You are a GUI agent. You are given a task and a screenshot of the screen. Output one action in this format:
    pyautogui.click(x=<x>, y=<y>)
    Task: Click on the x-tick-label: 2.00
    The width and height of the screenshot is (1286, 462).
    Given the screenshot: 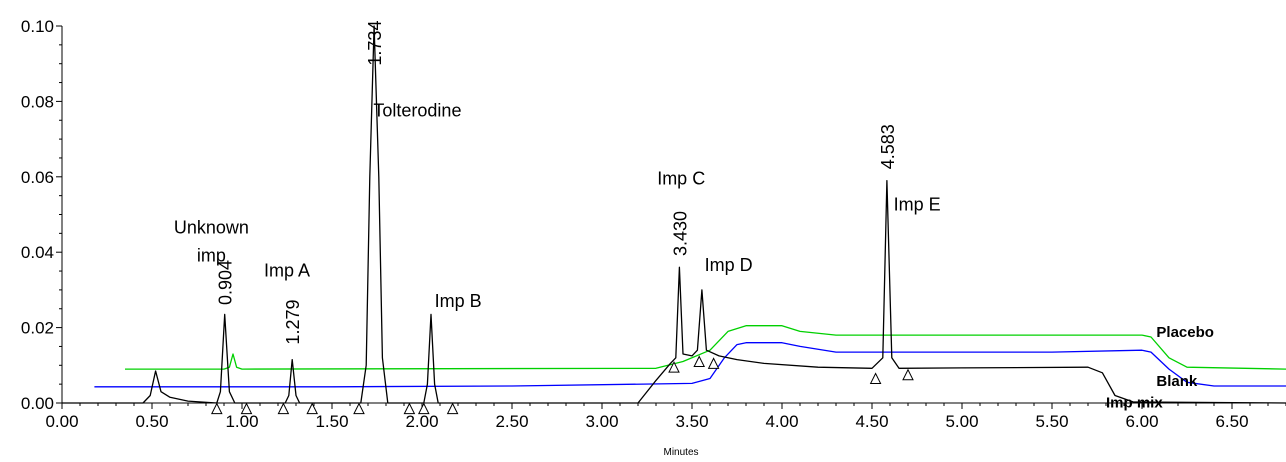 What is the action you would take?
    pyautogui.click(x=421, y=421)
    